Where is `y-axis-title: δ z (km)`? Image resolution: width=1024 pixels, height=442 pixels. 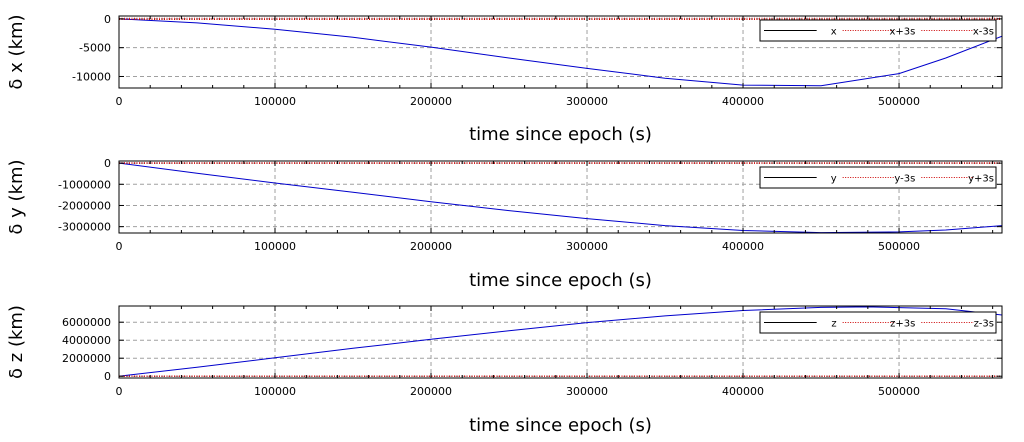 y-axis-title: δ z (km) is located at coordinates (16, 342).